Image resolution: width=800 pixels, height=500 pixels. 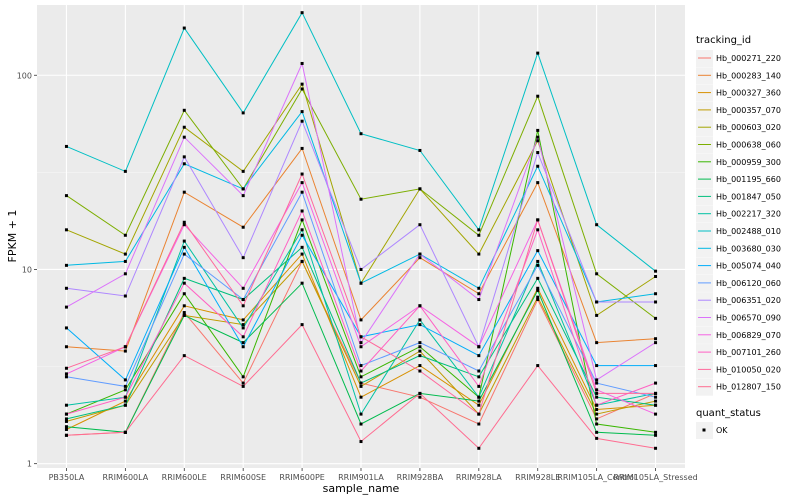 I want to click on y-tick-label: 1, so click(x=29, y=464).